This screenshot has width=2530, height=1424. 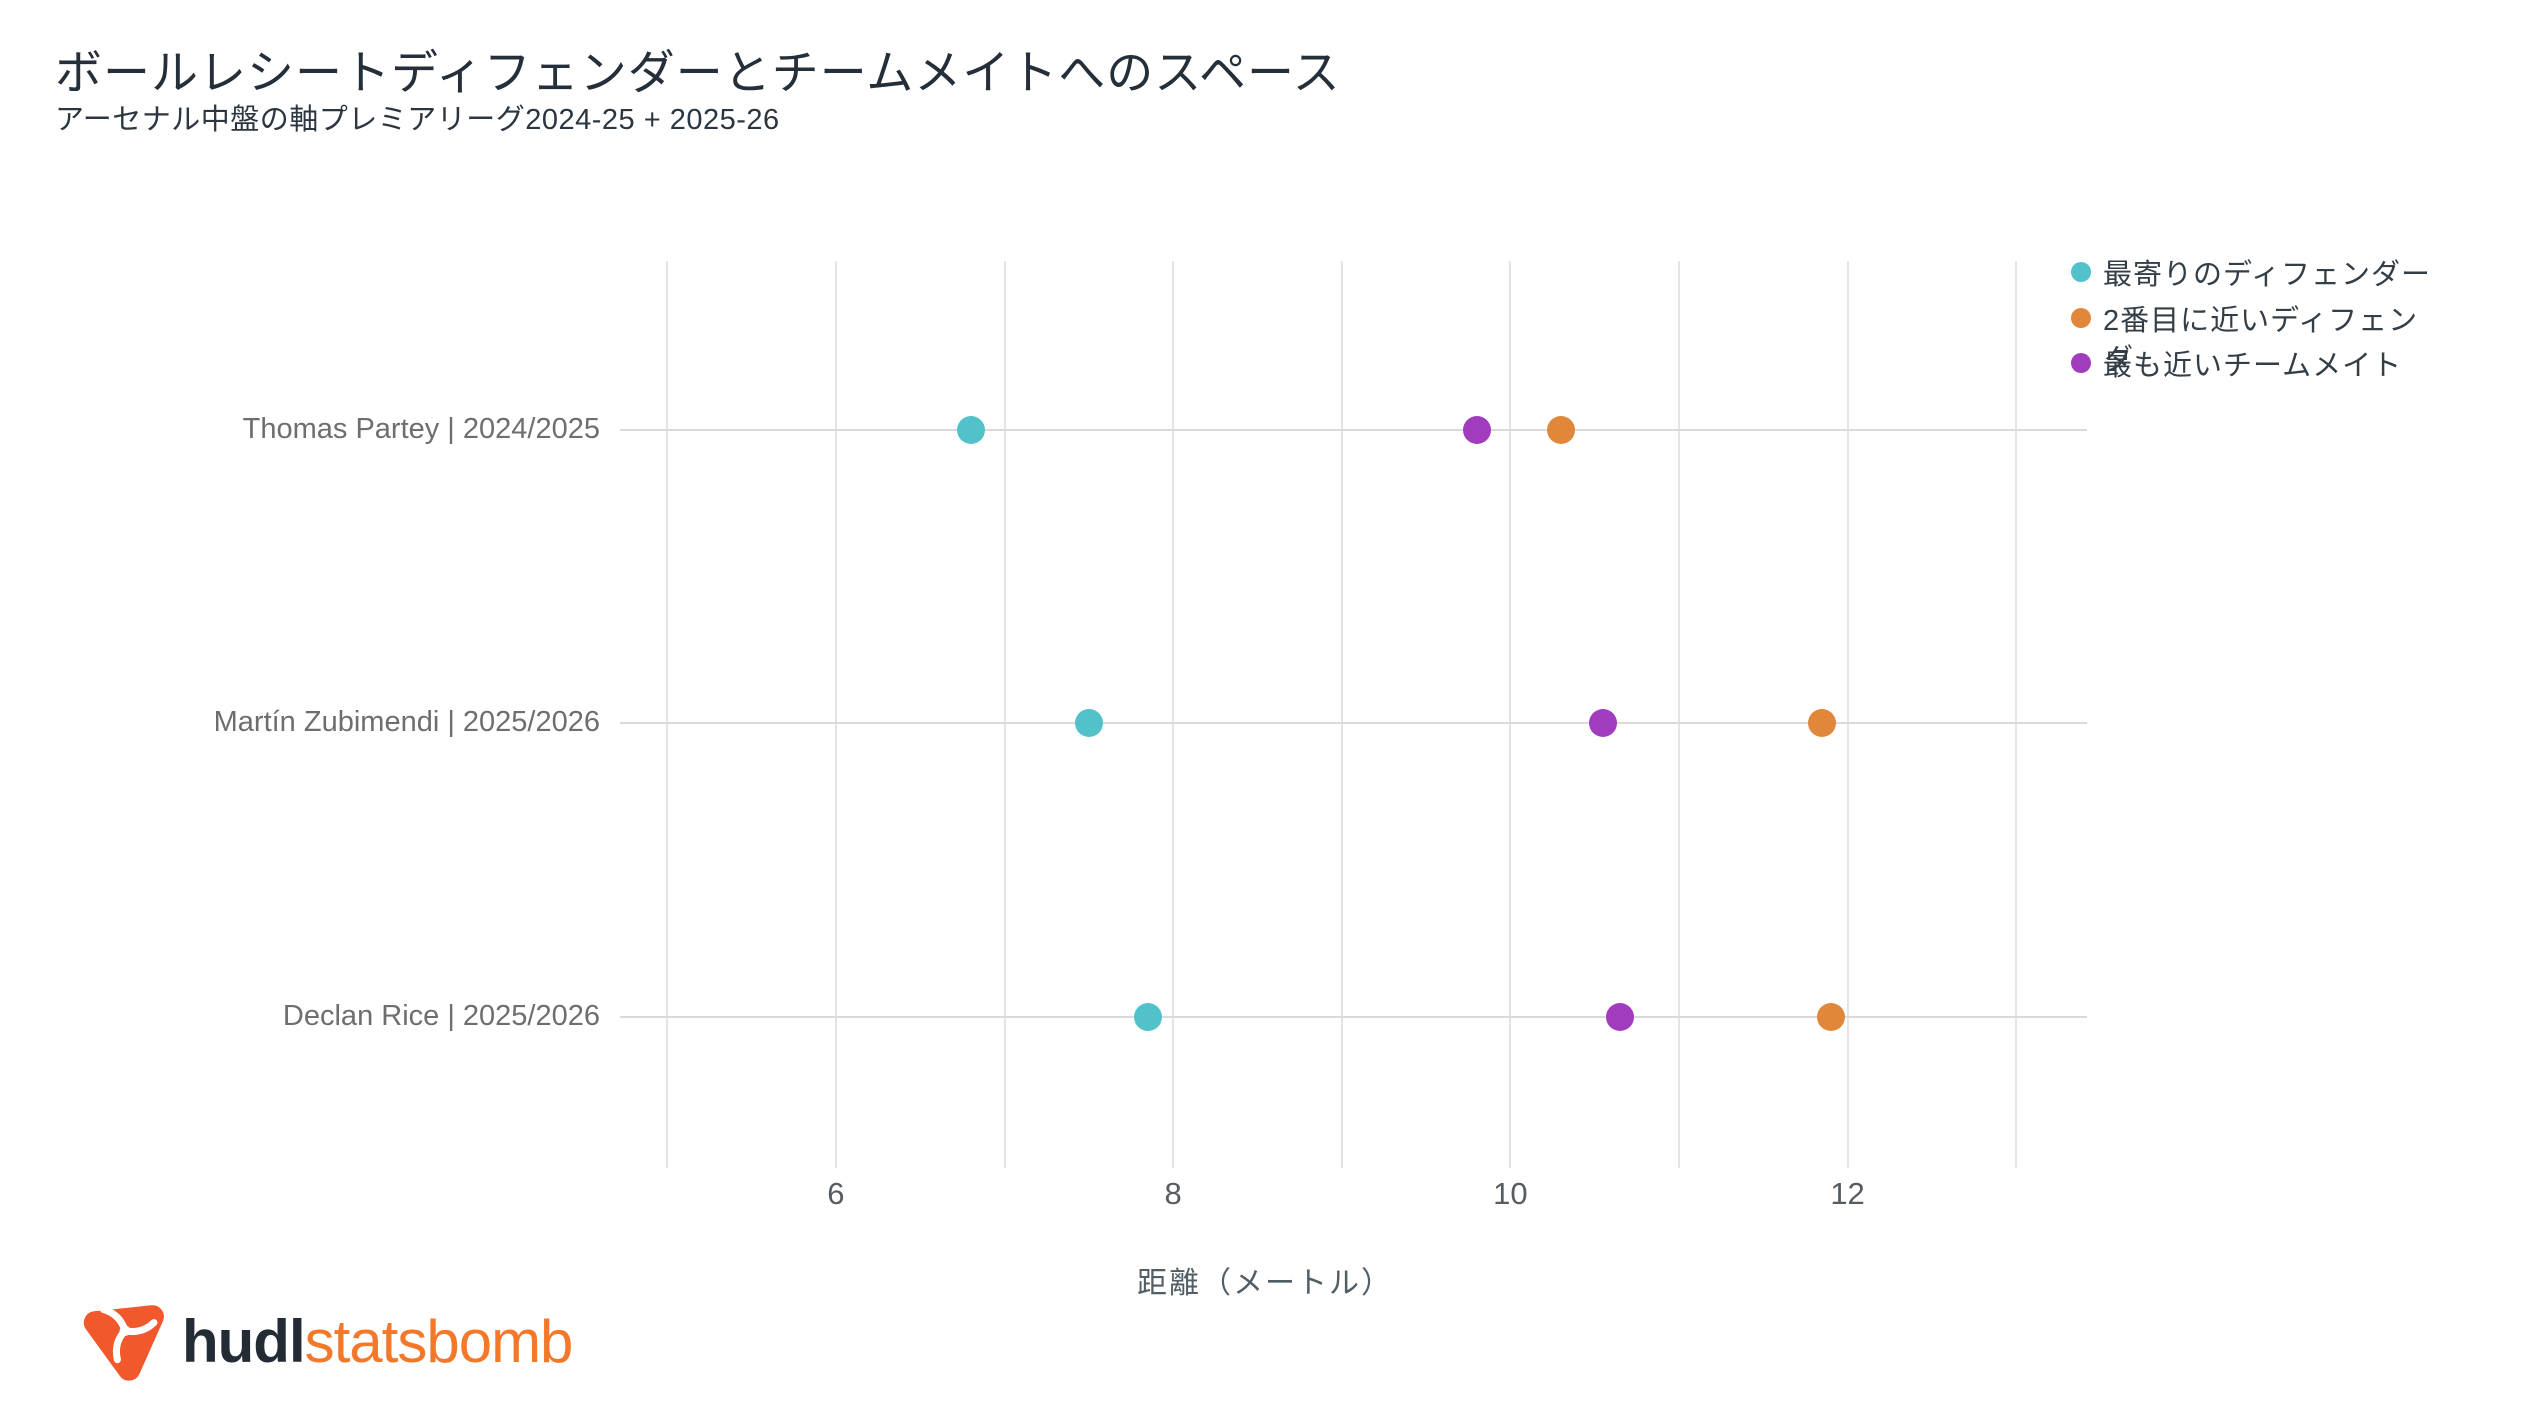 What do you see at coordinates (244, 1341) in the screenshot?
I see `brand-hudl: hudl` at bounding box center [244, 1341].